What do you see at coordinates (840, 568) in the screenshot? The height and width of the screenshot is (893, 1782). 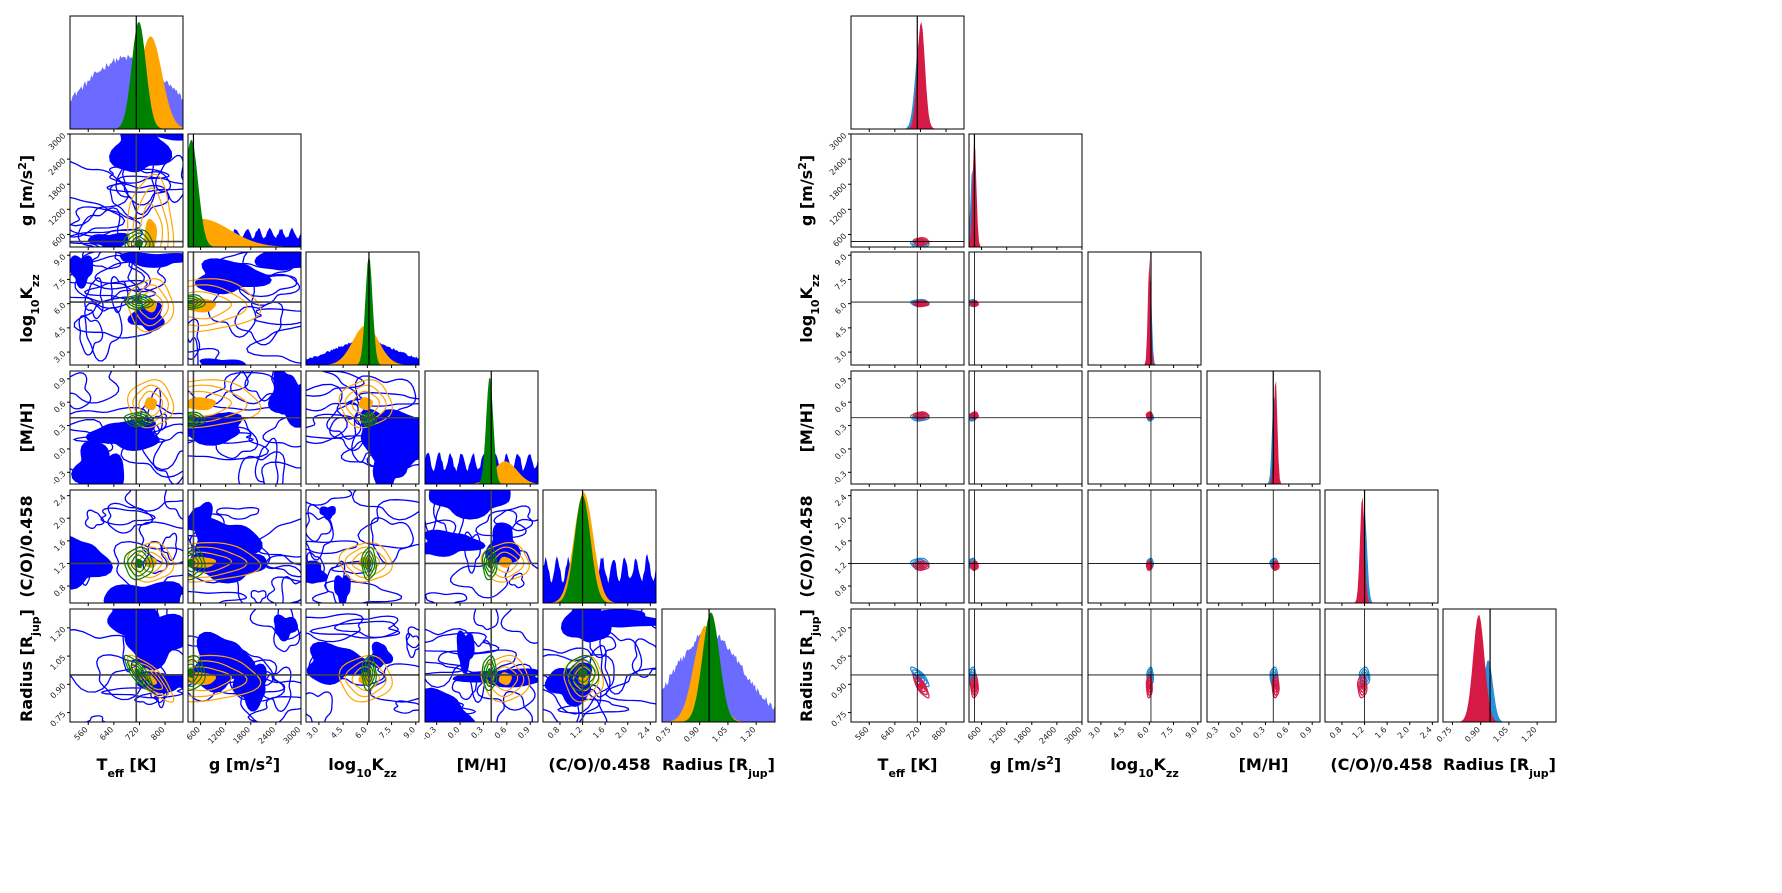 I see `y-tick-label: 1.2` at bounding box center [840, 568].